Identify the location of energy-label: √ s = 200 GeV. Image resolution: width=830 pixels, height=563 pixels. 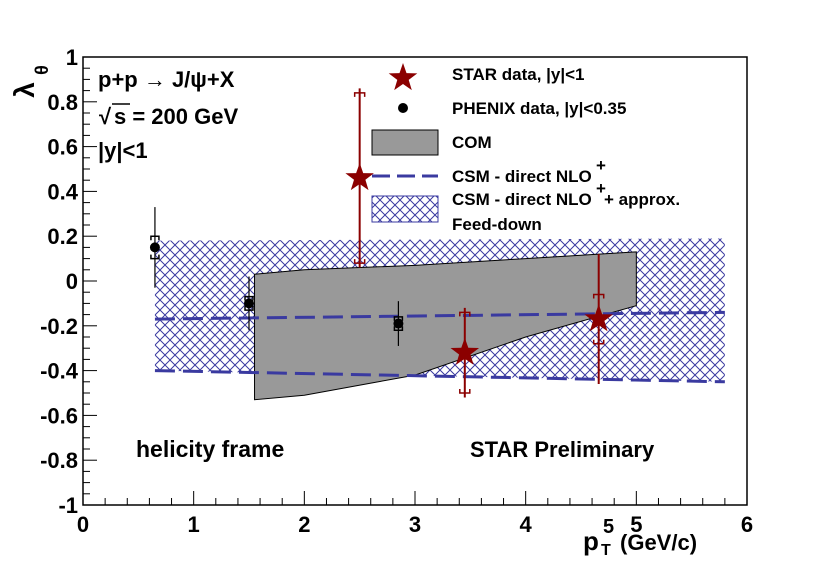
(168, 116).